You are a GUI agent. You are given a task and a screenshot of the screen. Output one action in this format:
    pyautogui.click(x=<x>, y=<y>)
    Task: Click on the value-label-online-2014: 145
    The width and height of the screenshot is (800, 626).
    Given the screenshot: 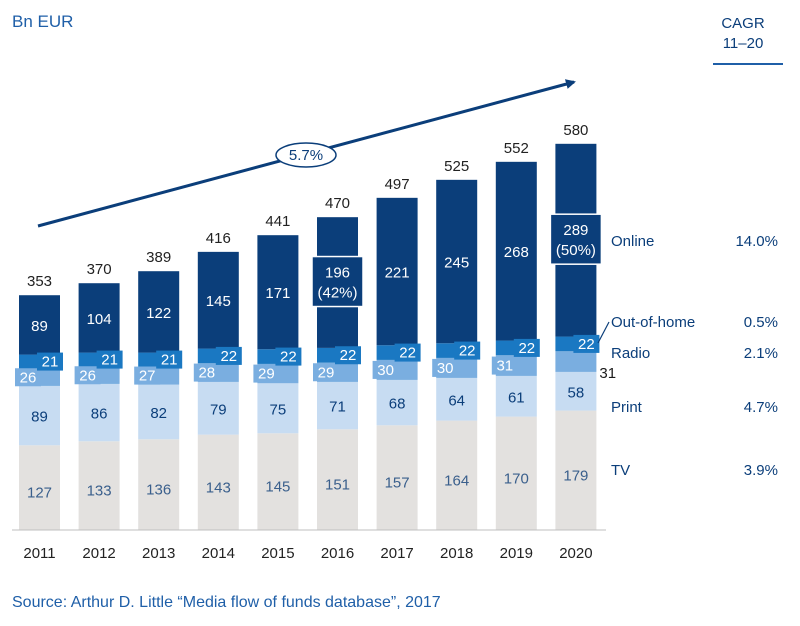 What is the action you would take?
    pyautogui.click(x=218, y=301)
    